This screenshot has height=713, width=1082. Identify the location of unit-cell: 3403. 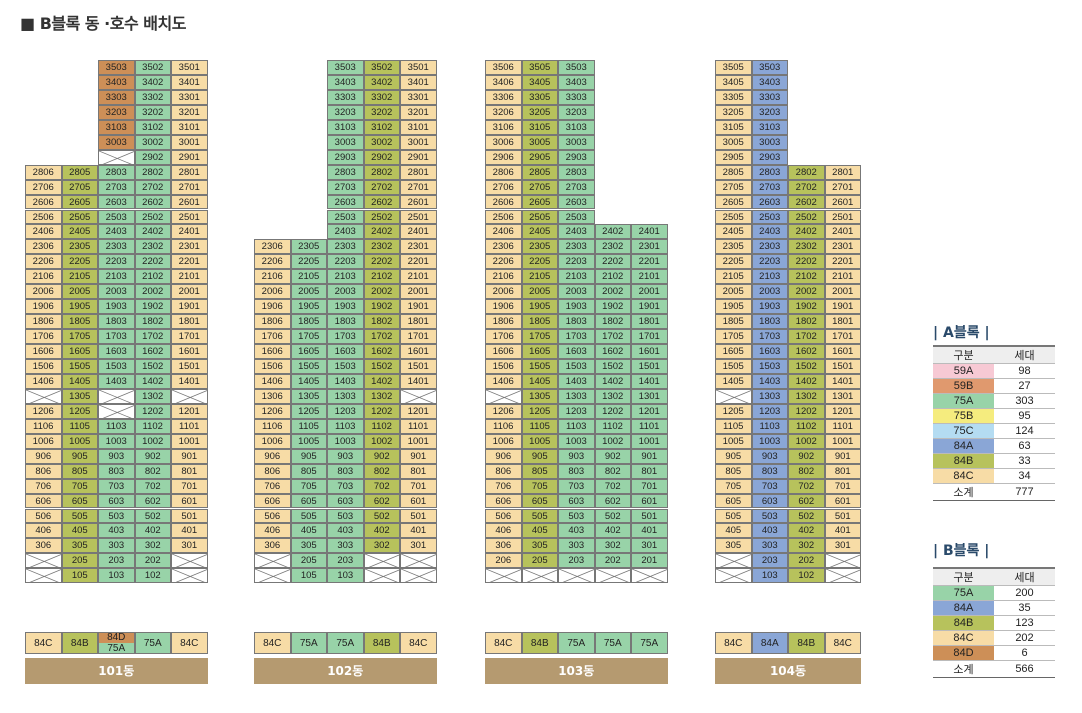
(116, 82).